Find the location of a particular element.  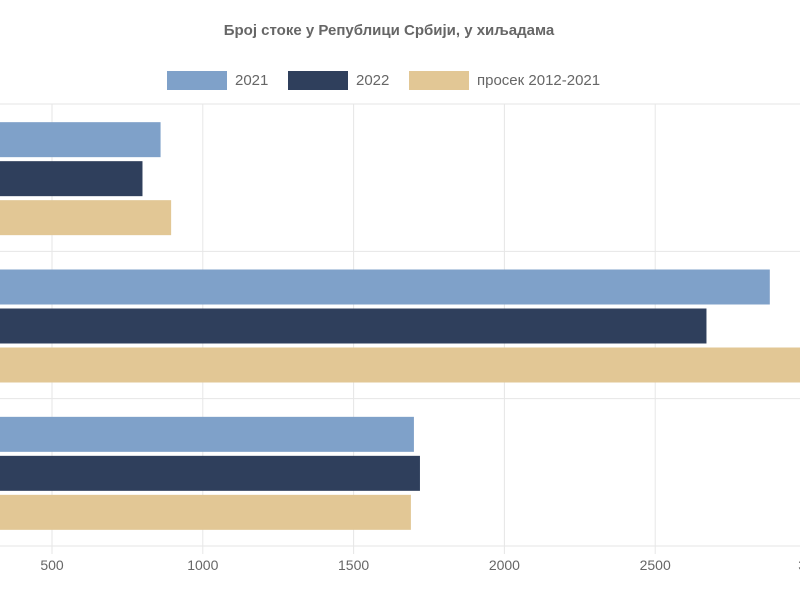

legend-item-average: просек 2012-2021 is located at coordinates (504, 80).